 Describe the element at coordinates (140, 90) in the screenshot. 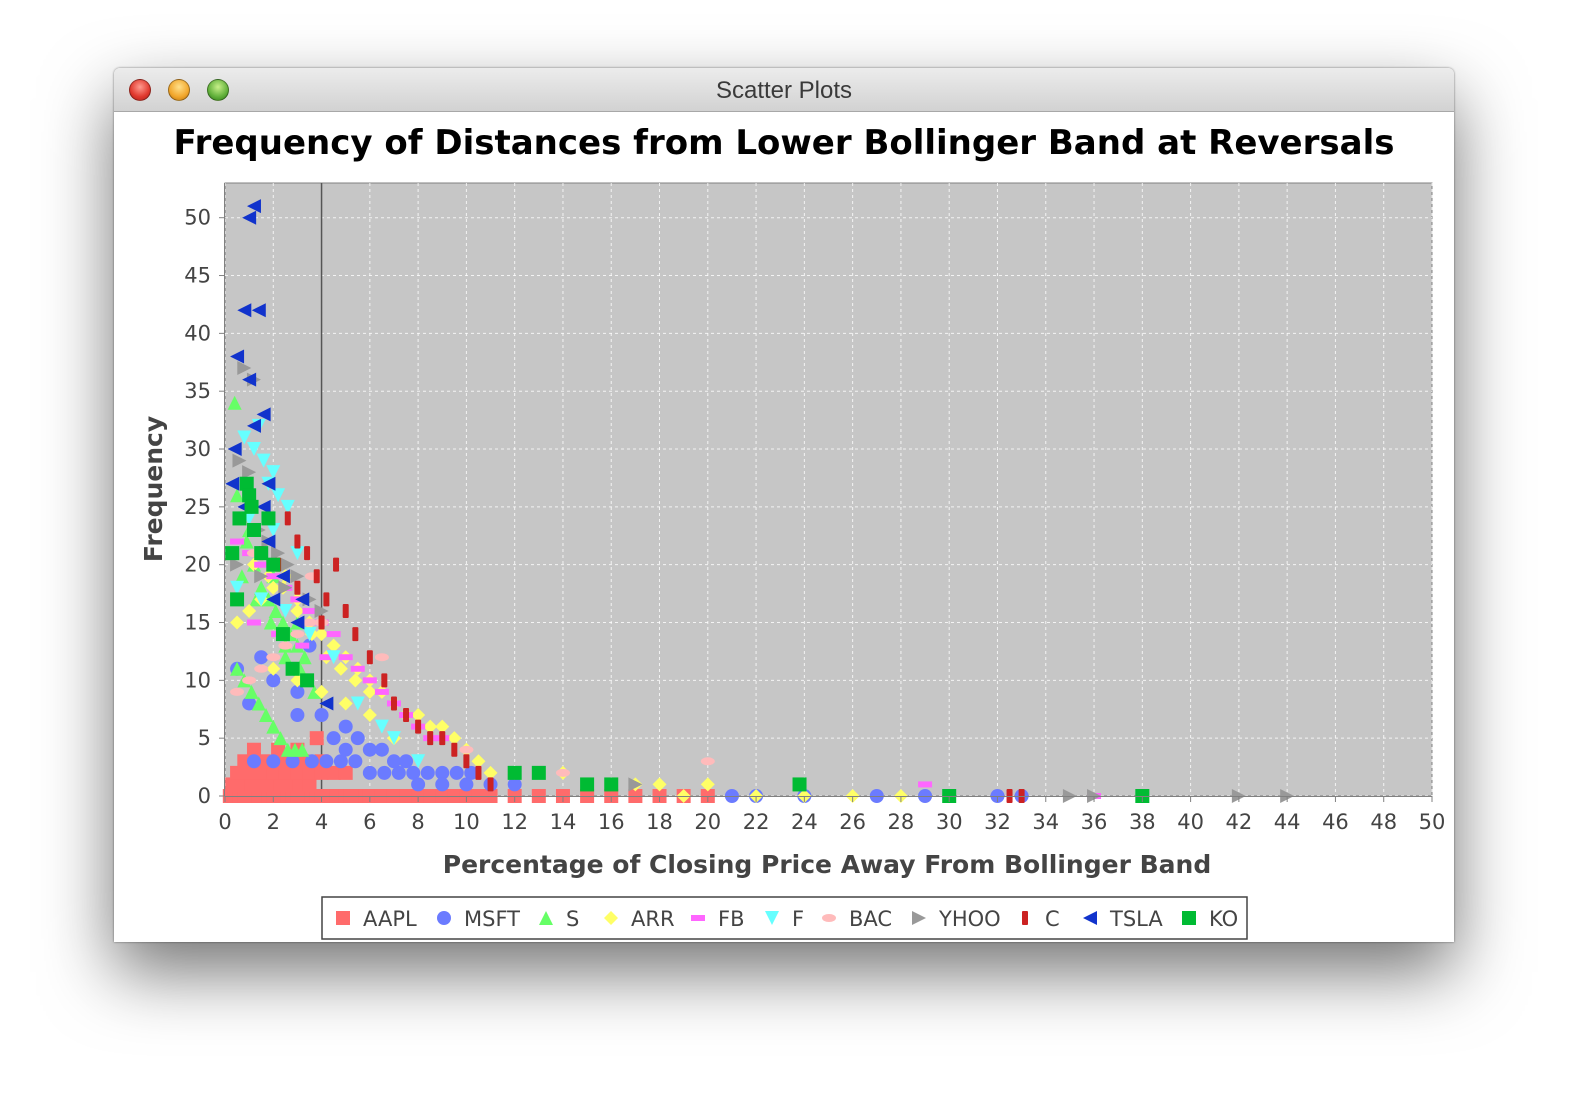

I see `close-window-button` at that location.